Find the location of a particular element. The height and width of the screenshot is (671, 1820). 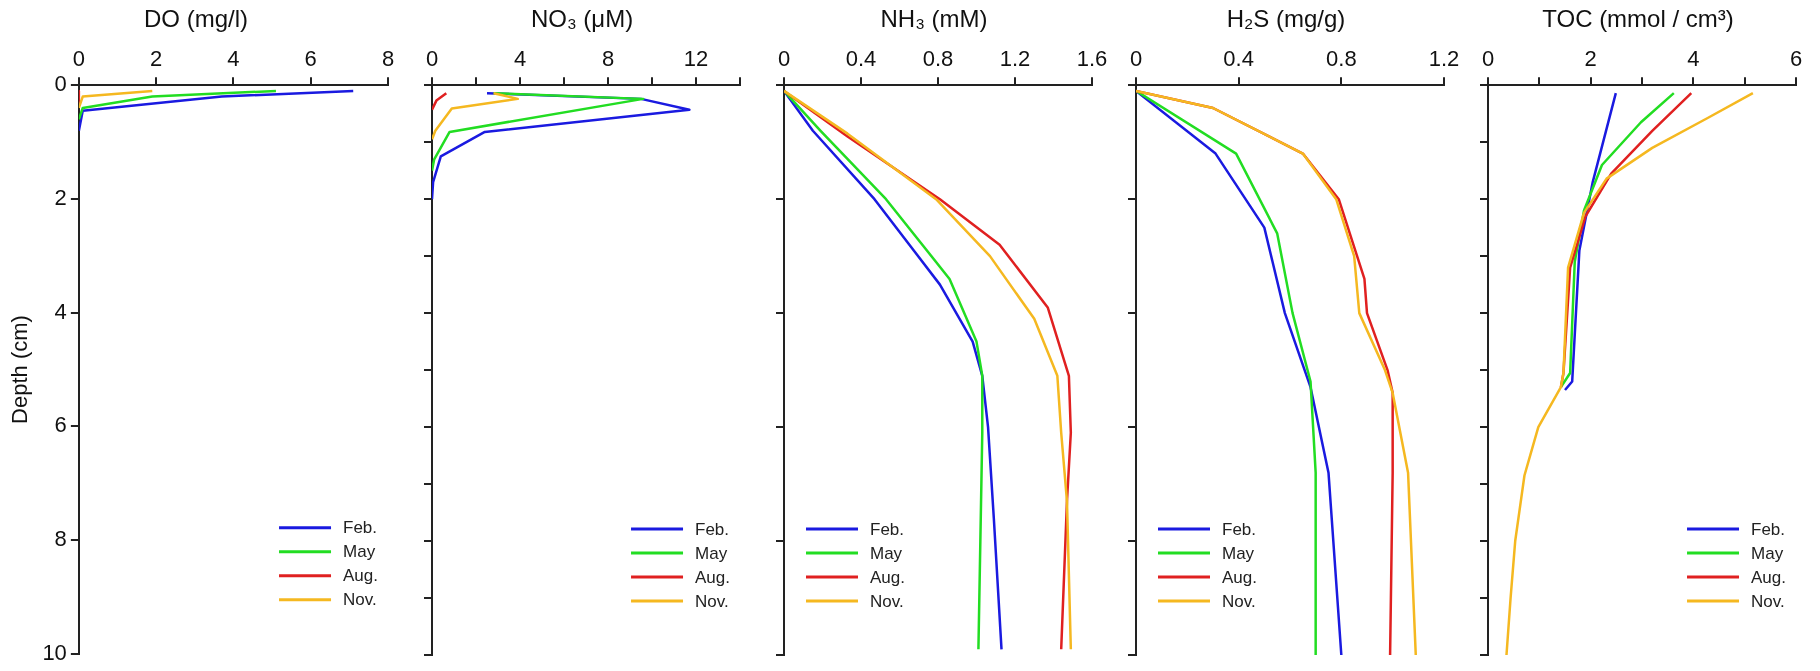

chart-title: TOC (mmol / cm³) is located at coordinates (1638, 19).